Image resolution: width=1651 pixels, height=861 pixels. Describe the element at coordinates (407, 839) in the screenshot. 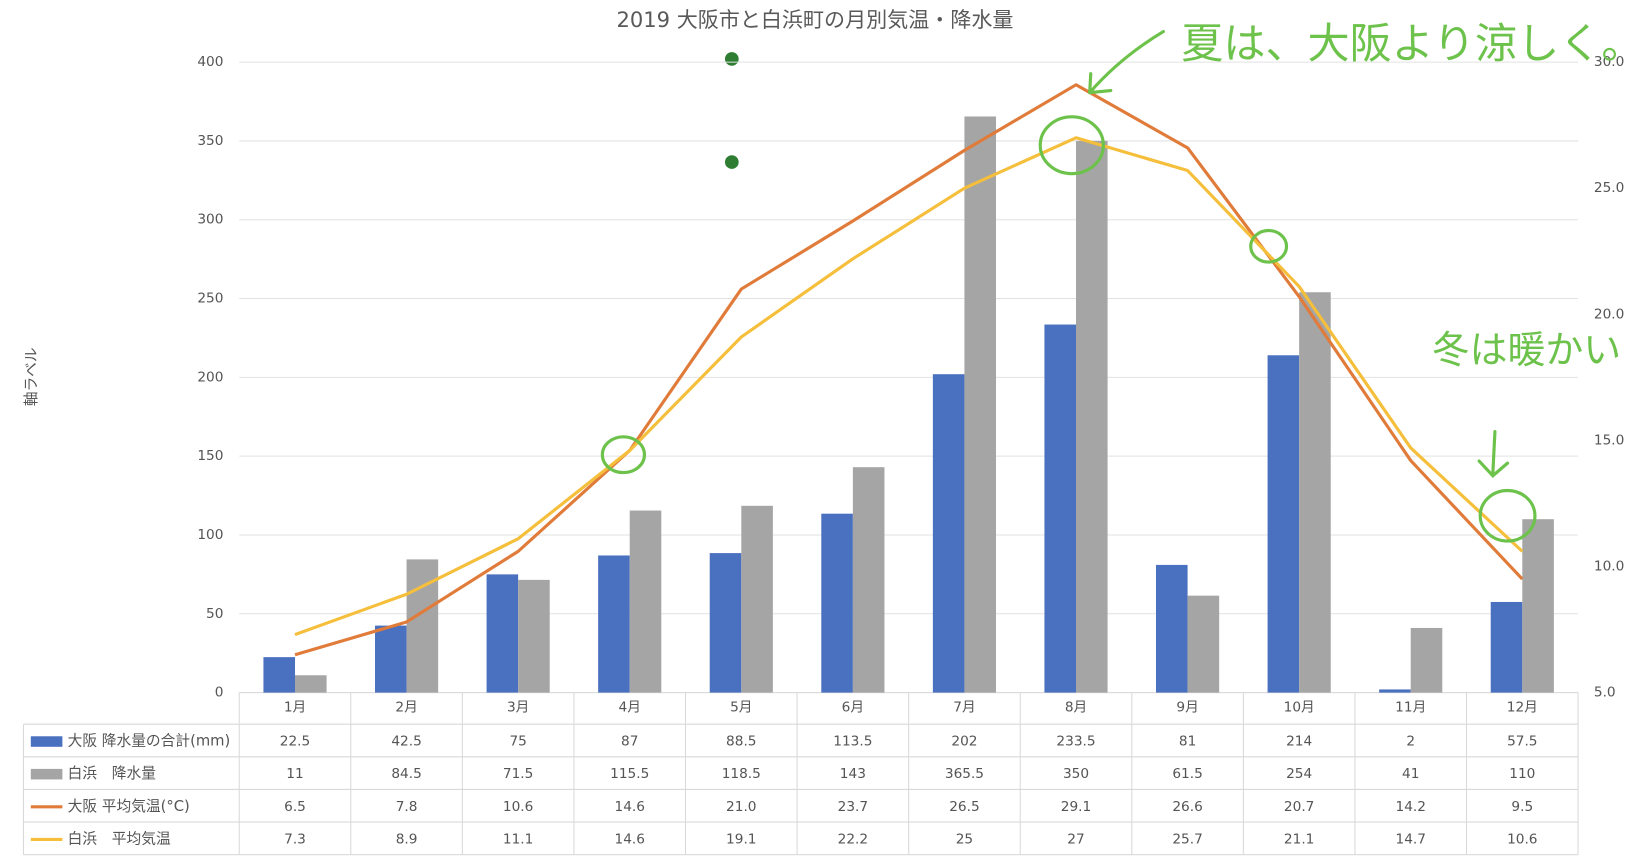

I see `table-cell: 8.9` at that location.